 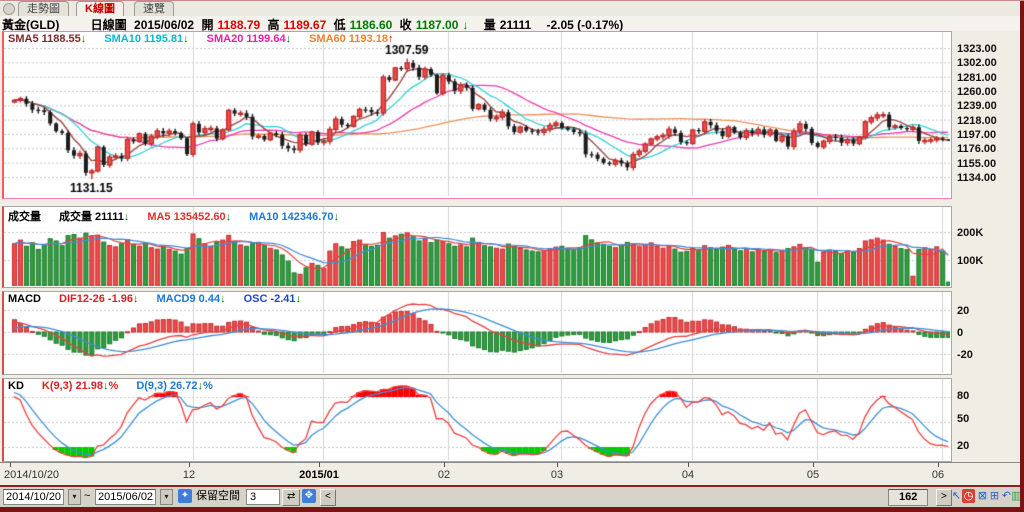 I want to click on statusbar-divider, so click(x=512, y=486).